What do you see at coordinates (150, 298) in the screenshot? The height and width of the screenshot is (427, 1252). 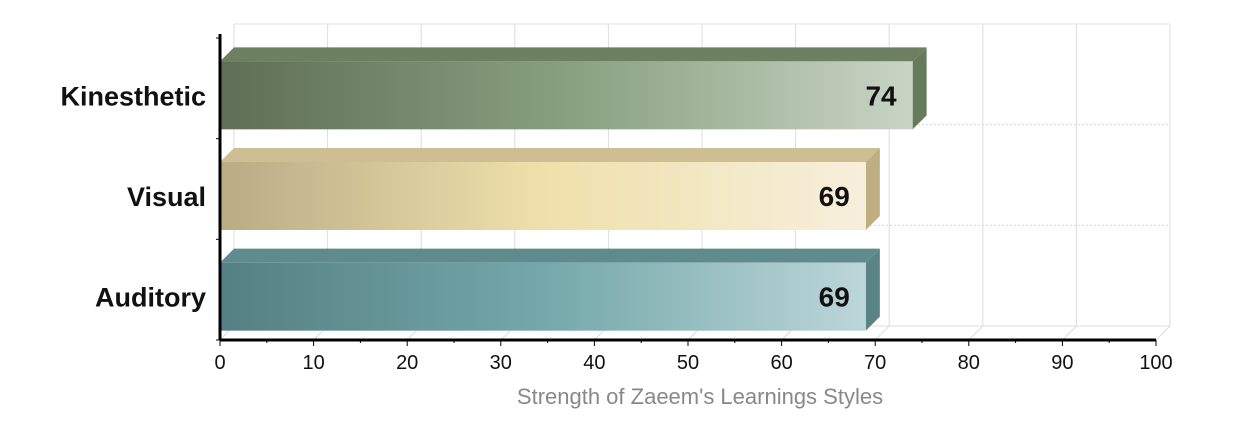 I see `category-label: Auditory` at bounding box center [150, 298].